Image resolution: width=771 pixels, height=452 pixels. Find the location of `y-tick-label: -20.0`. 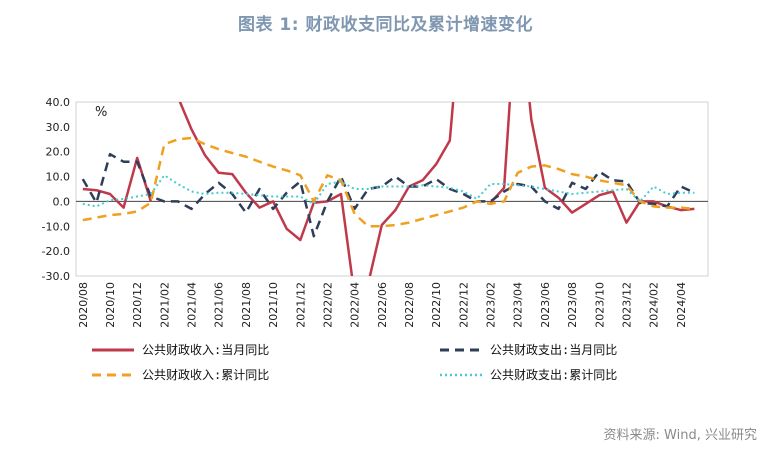

y-tick-label: -20.0 is located at coordinates (56, 251).